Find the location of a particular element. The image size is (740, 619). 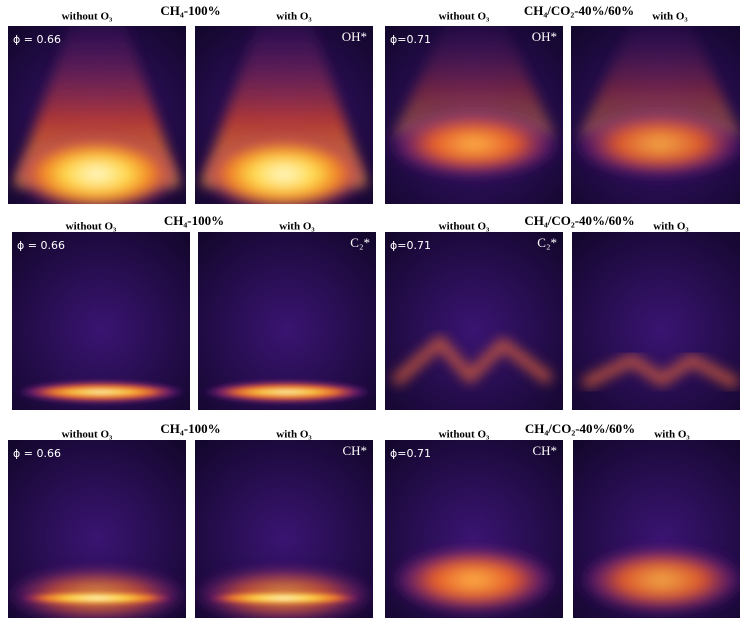

image-panel: C₂* is located at coordinates (287, 321).